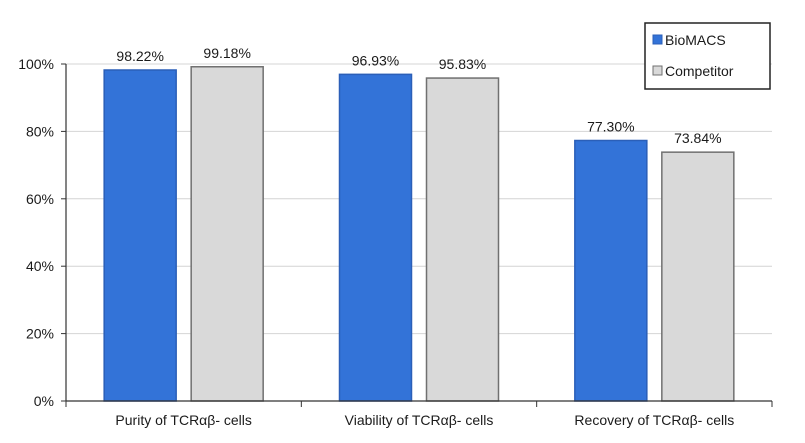 This screenshot has width=805, height=443. I want to click on y-tick-label: 80%, so click(40, 131).